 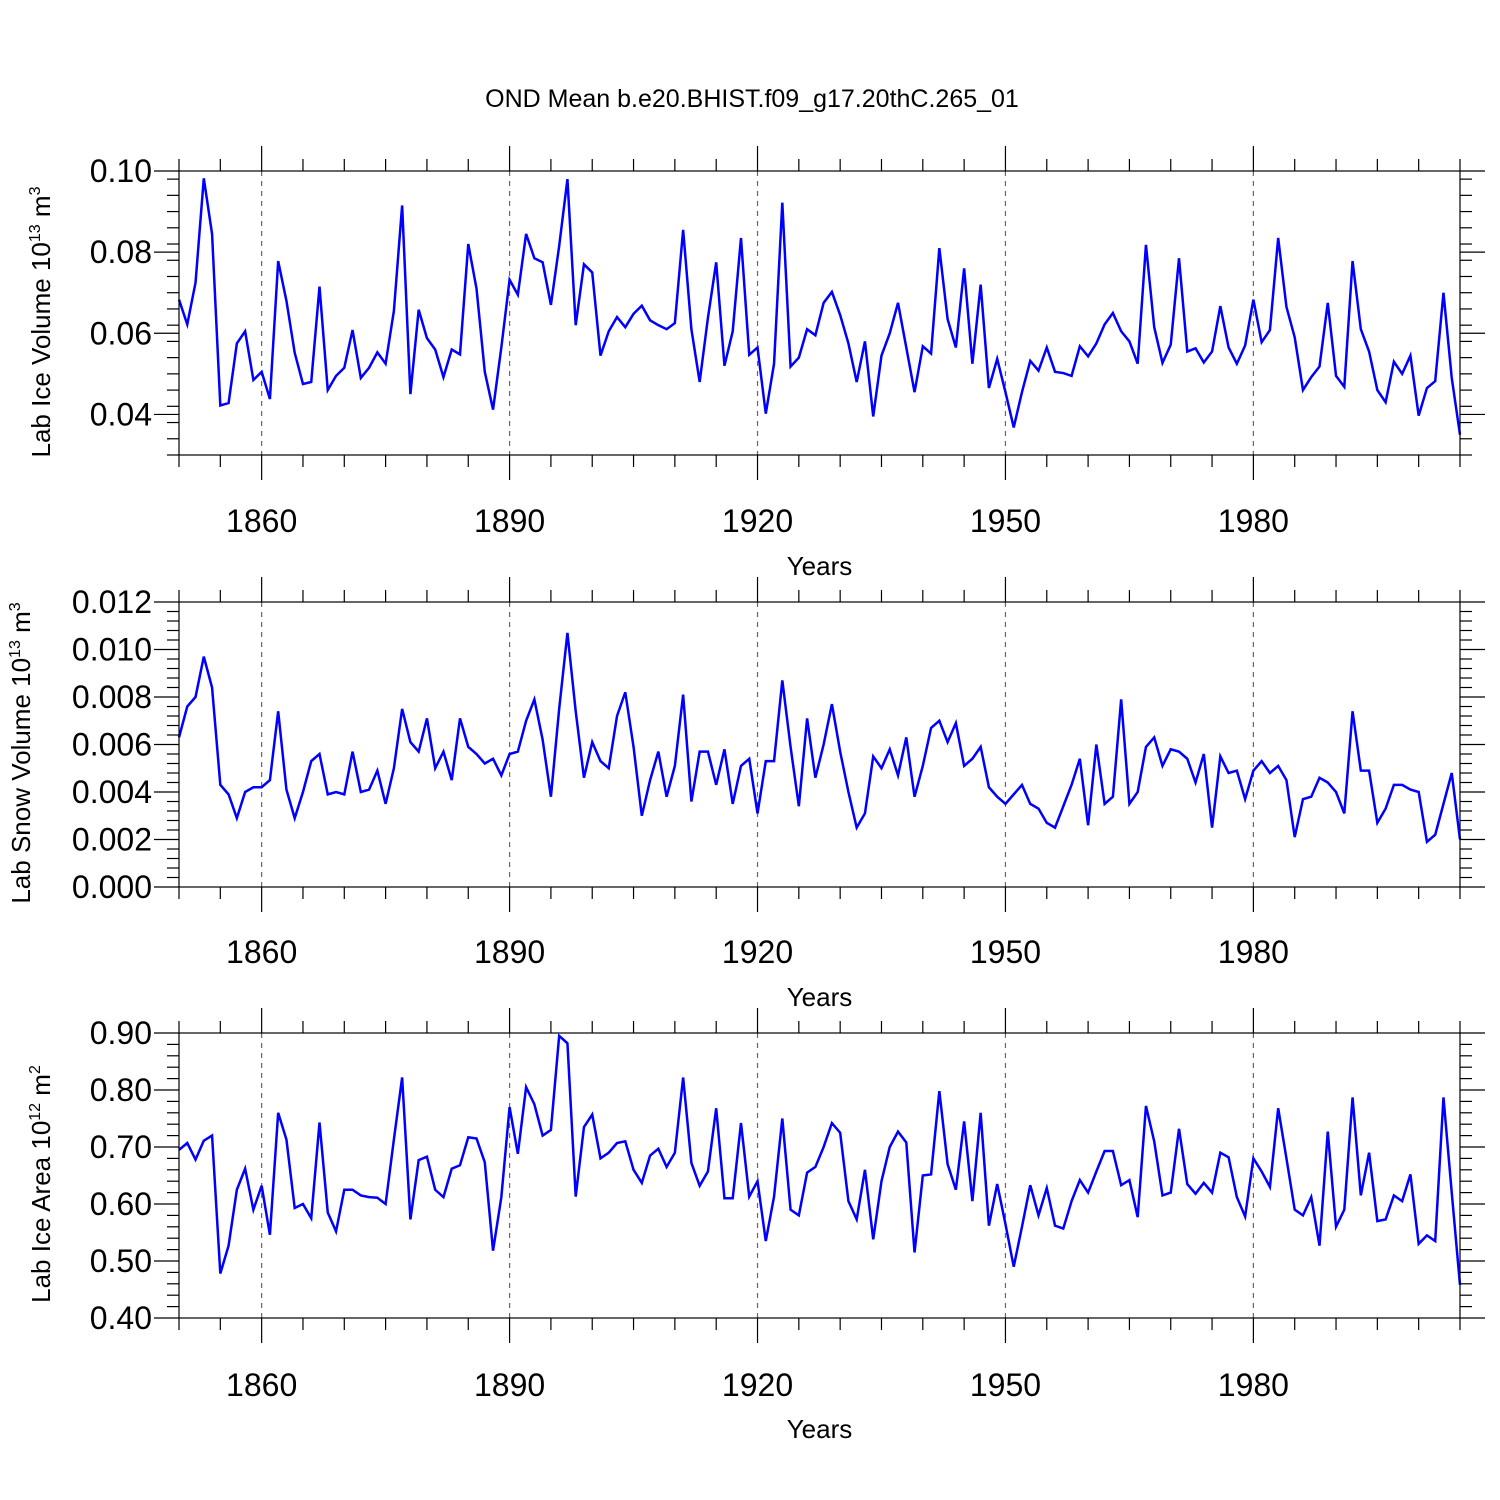 I want to click on snow-volume-y-tick-label: 0.010, so click(x=112, y=650).